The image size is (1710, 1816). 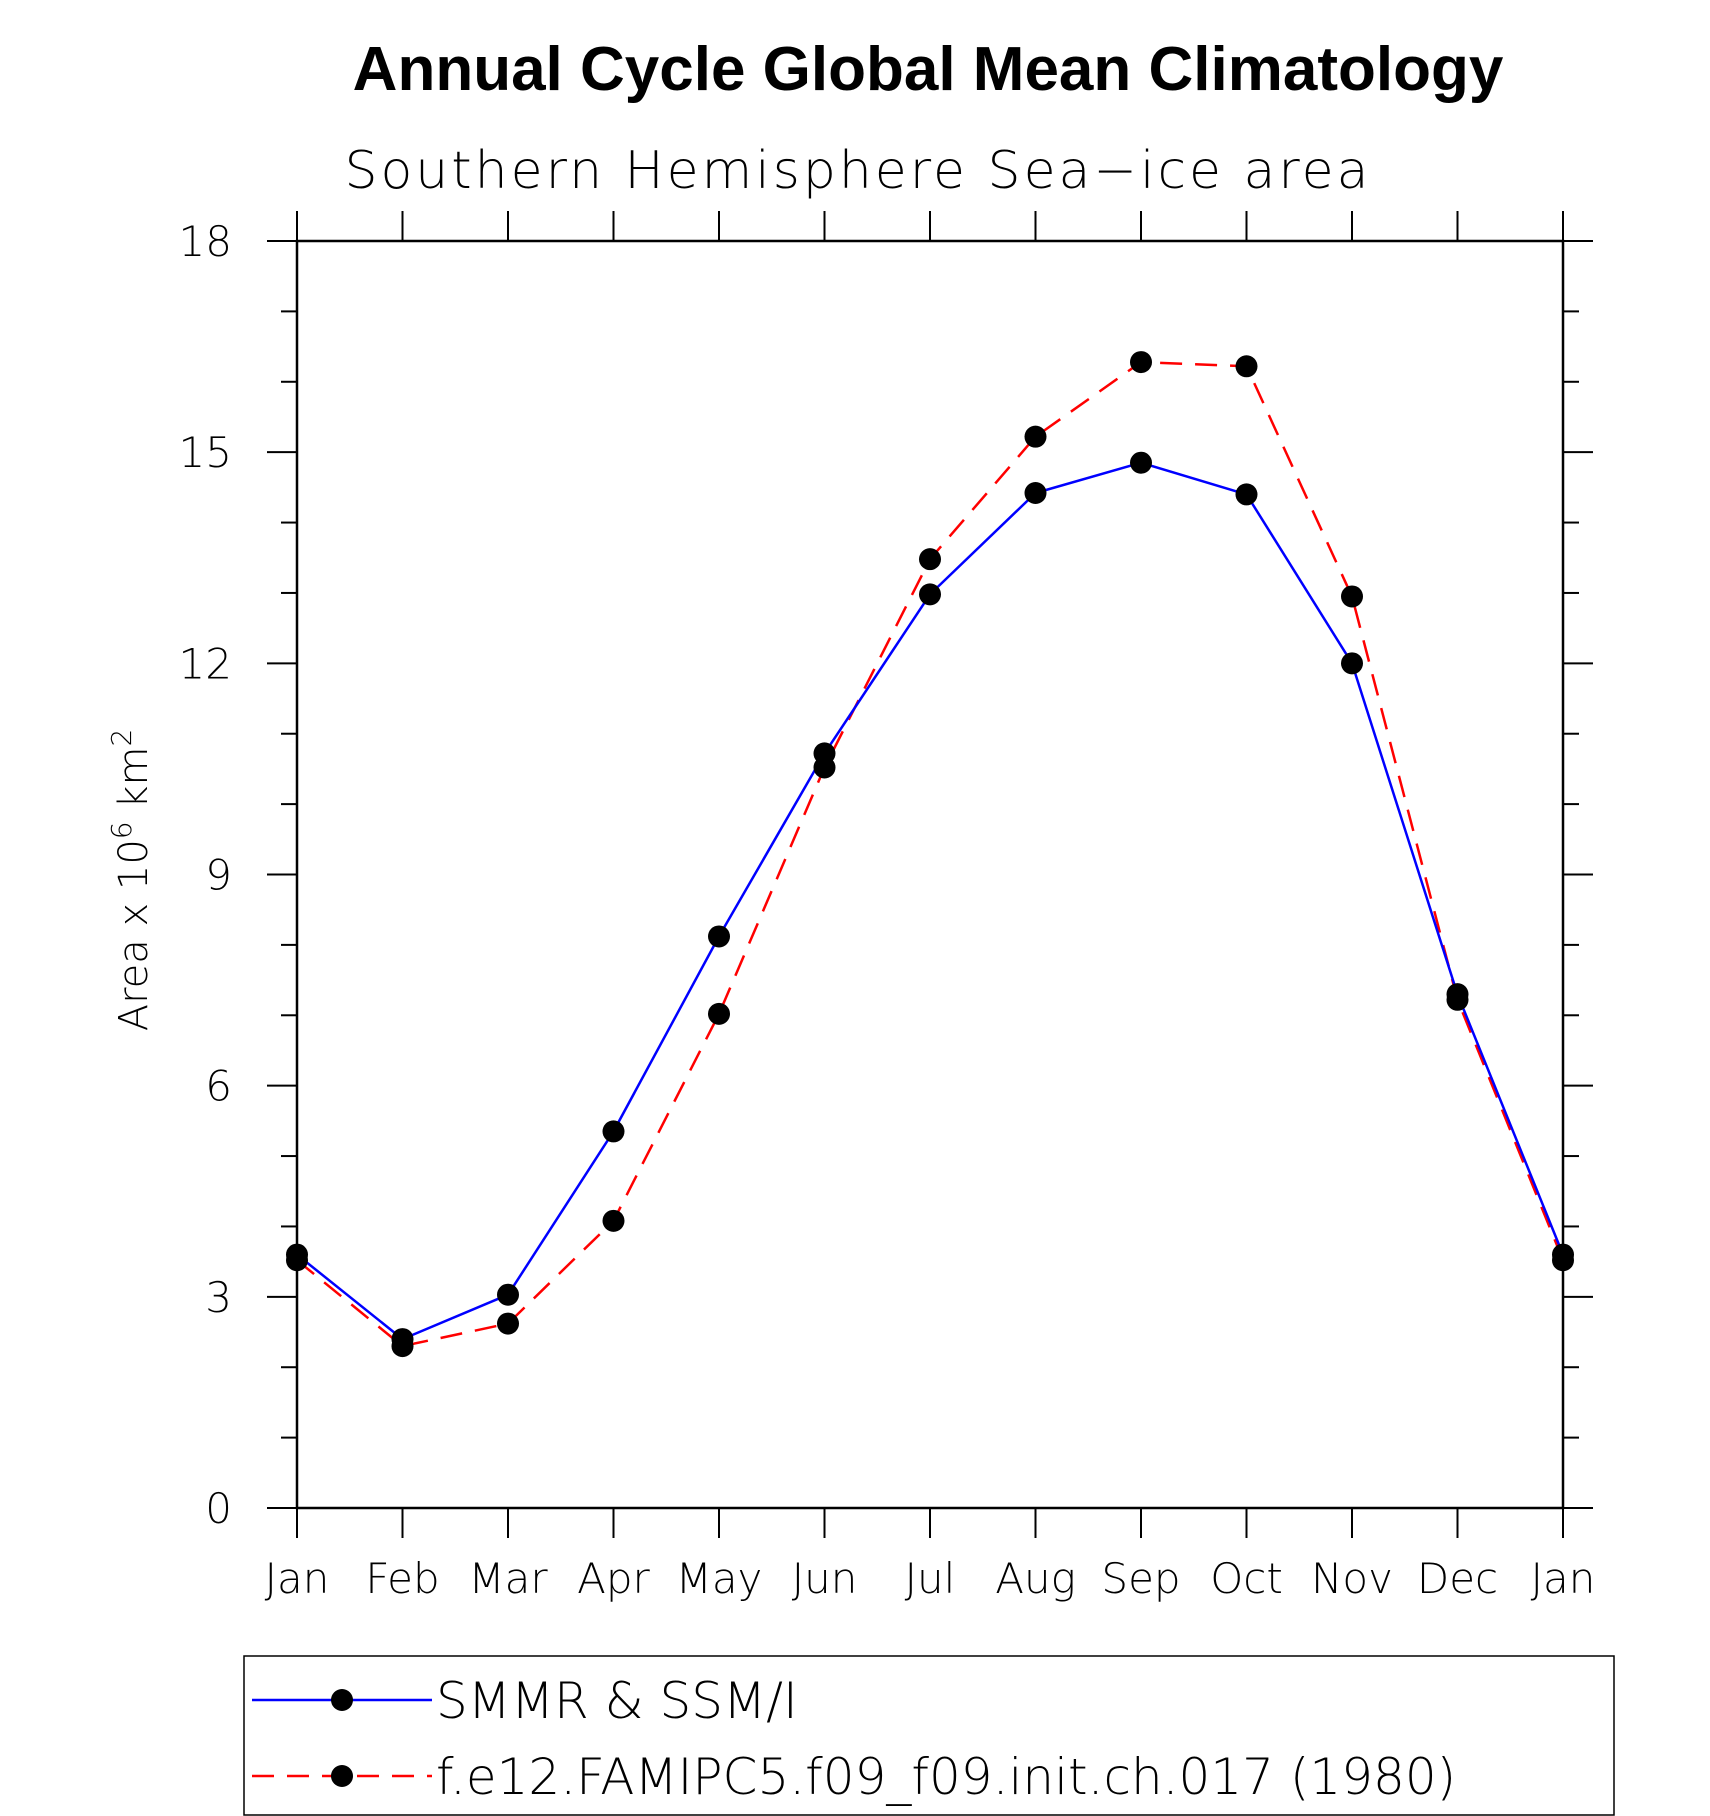 What do you see at coordinates (218, 1297) in the screenshot?
I see `y-tick-label: 3` at bounding box center [218, 1297].